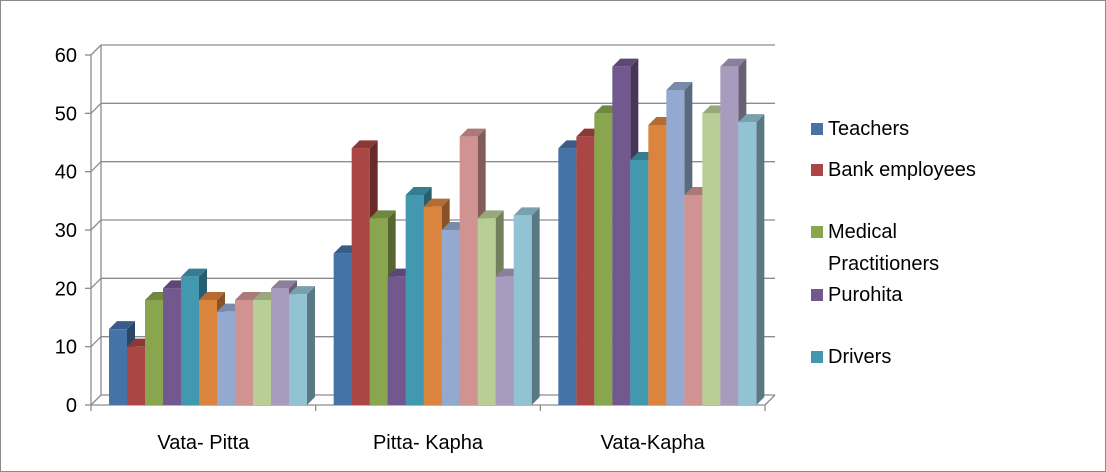 The height and width of the screenshot is (472, 1106). I want to click on legend-label: Purohita, so click(865, 295).